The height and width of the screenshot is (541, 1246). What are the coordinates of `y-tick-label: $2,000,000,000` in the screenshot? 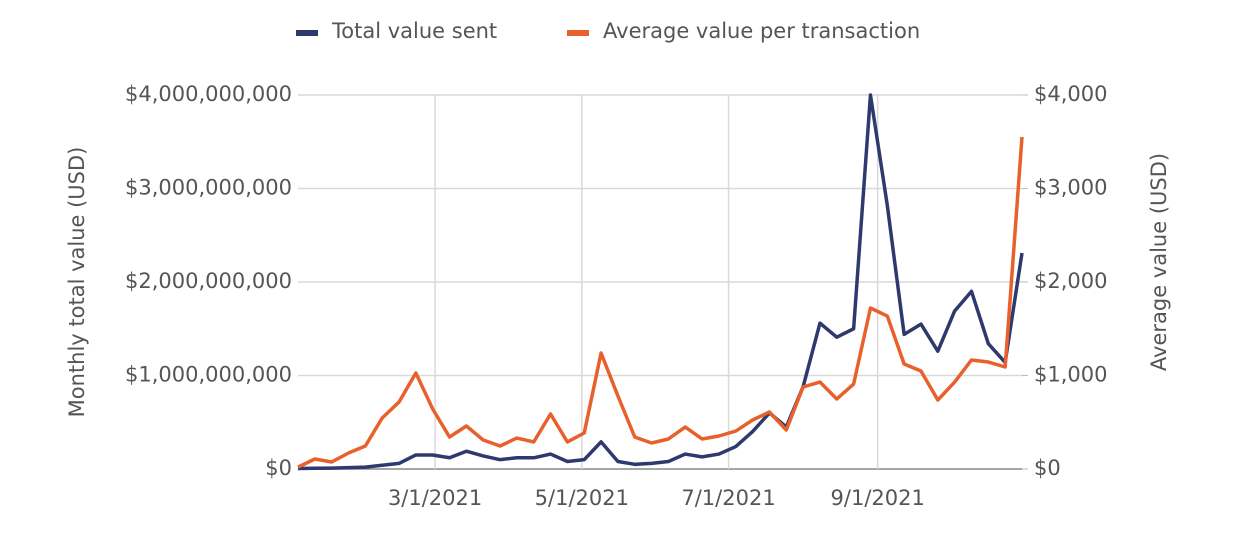 It's located at (208, 281).